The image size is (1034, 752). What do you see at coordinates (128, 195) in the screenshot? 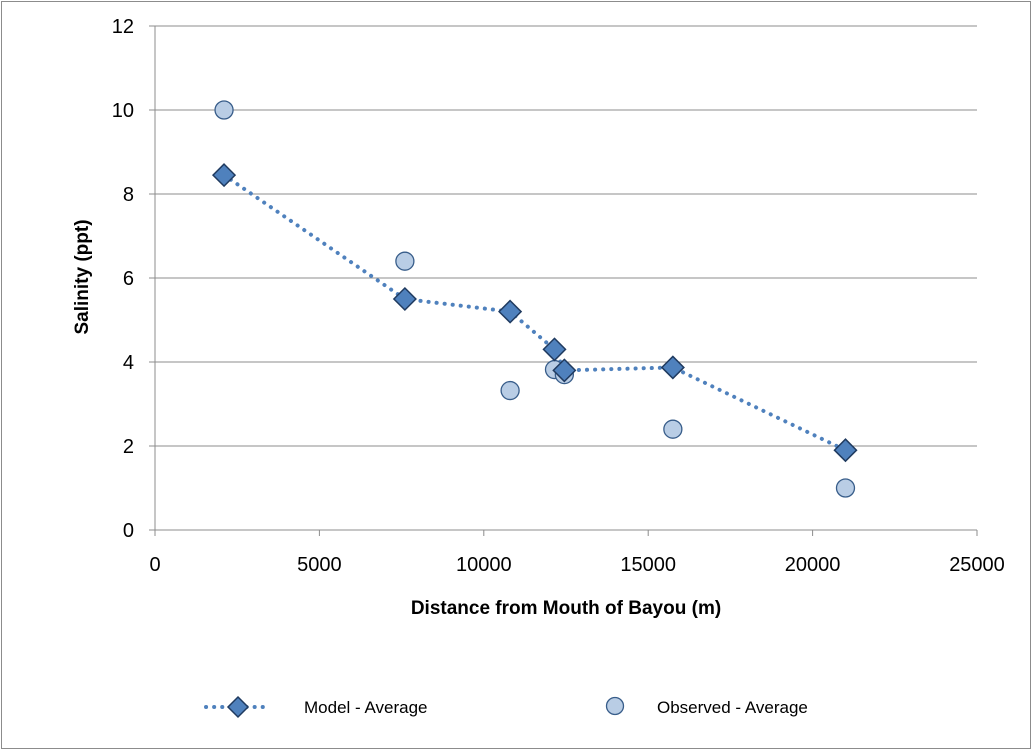
I see `y-tick-label-8: 8` at bounding box center [128, 195].